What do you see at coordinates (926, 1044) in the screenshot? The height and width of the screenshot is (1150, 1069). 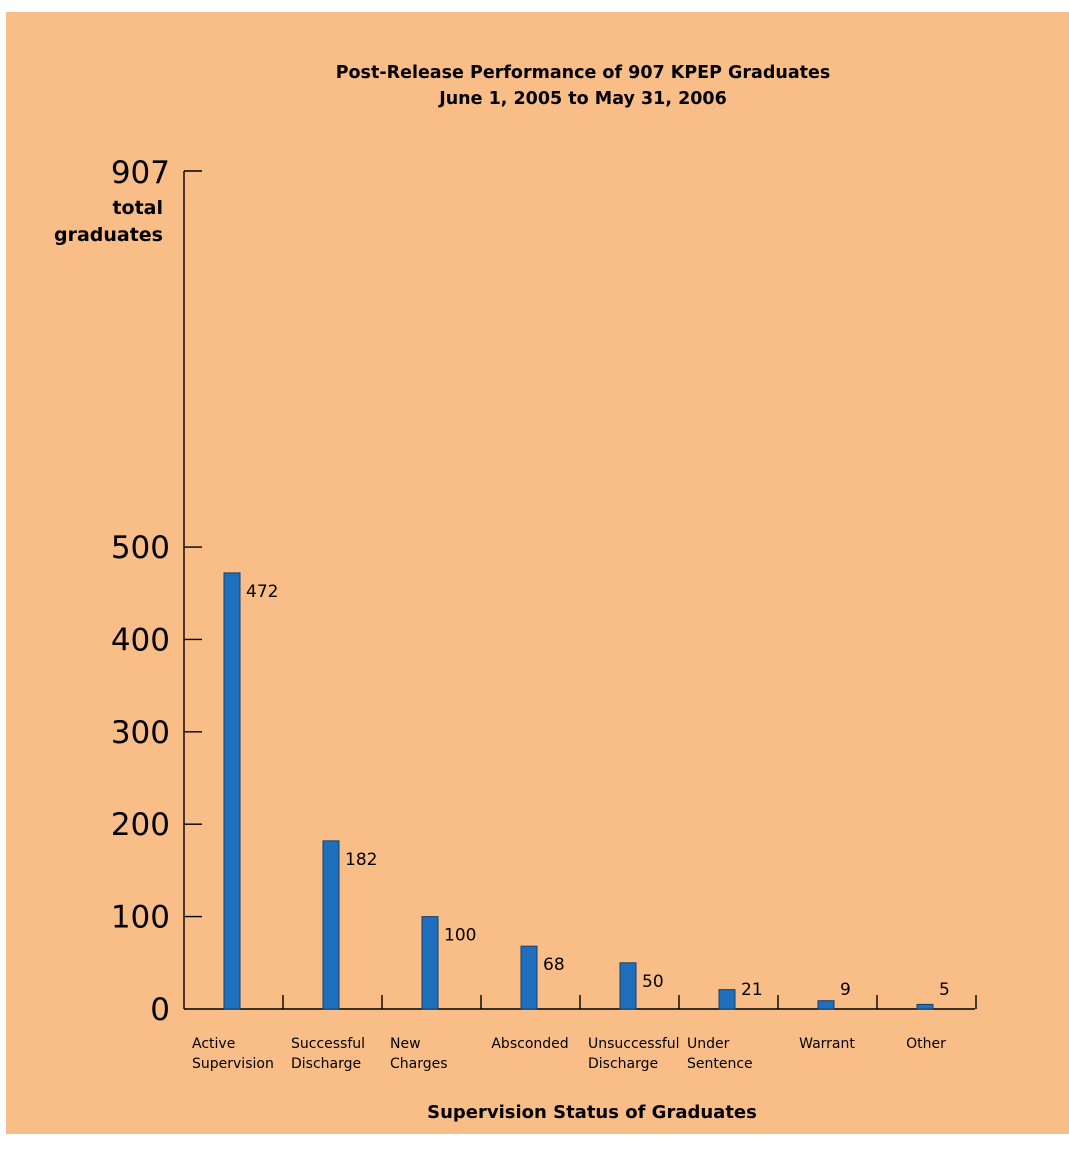 I see `x-tick-label: Other` at bounding box center [926, 1044].